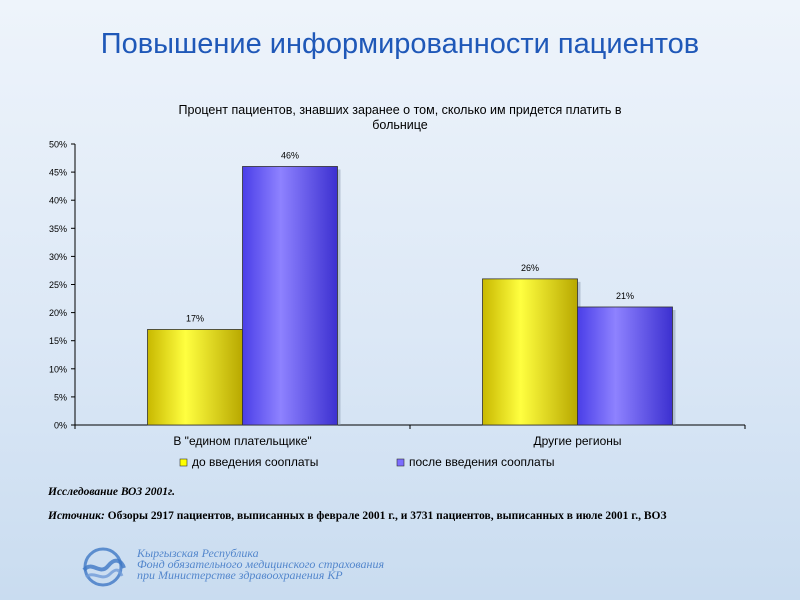 The image size is (800, 600). I want to click on y-tick-label: 0%, so click(60, 426).